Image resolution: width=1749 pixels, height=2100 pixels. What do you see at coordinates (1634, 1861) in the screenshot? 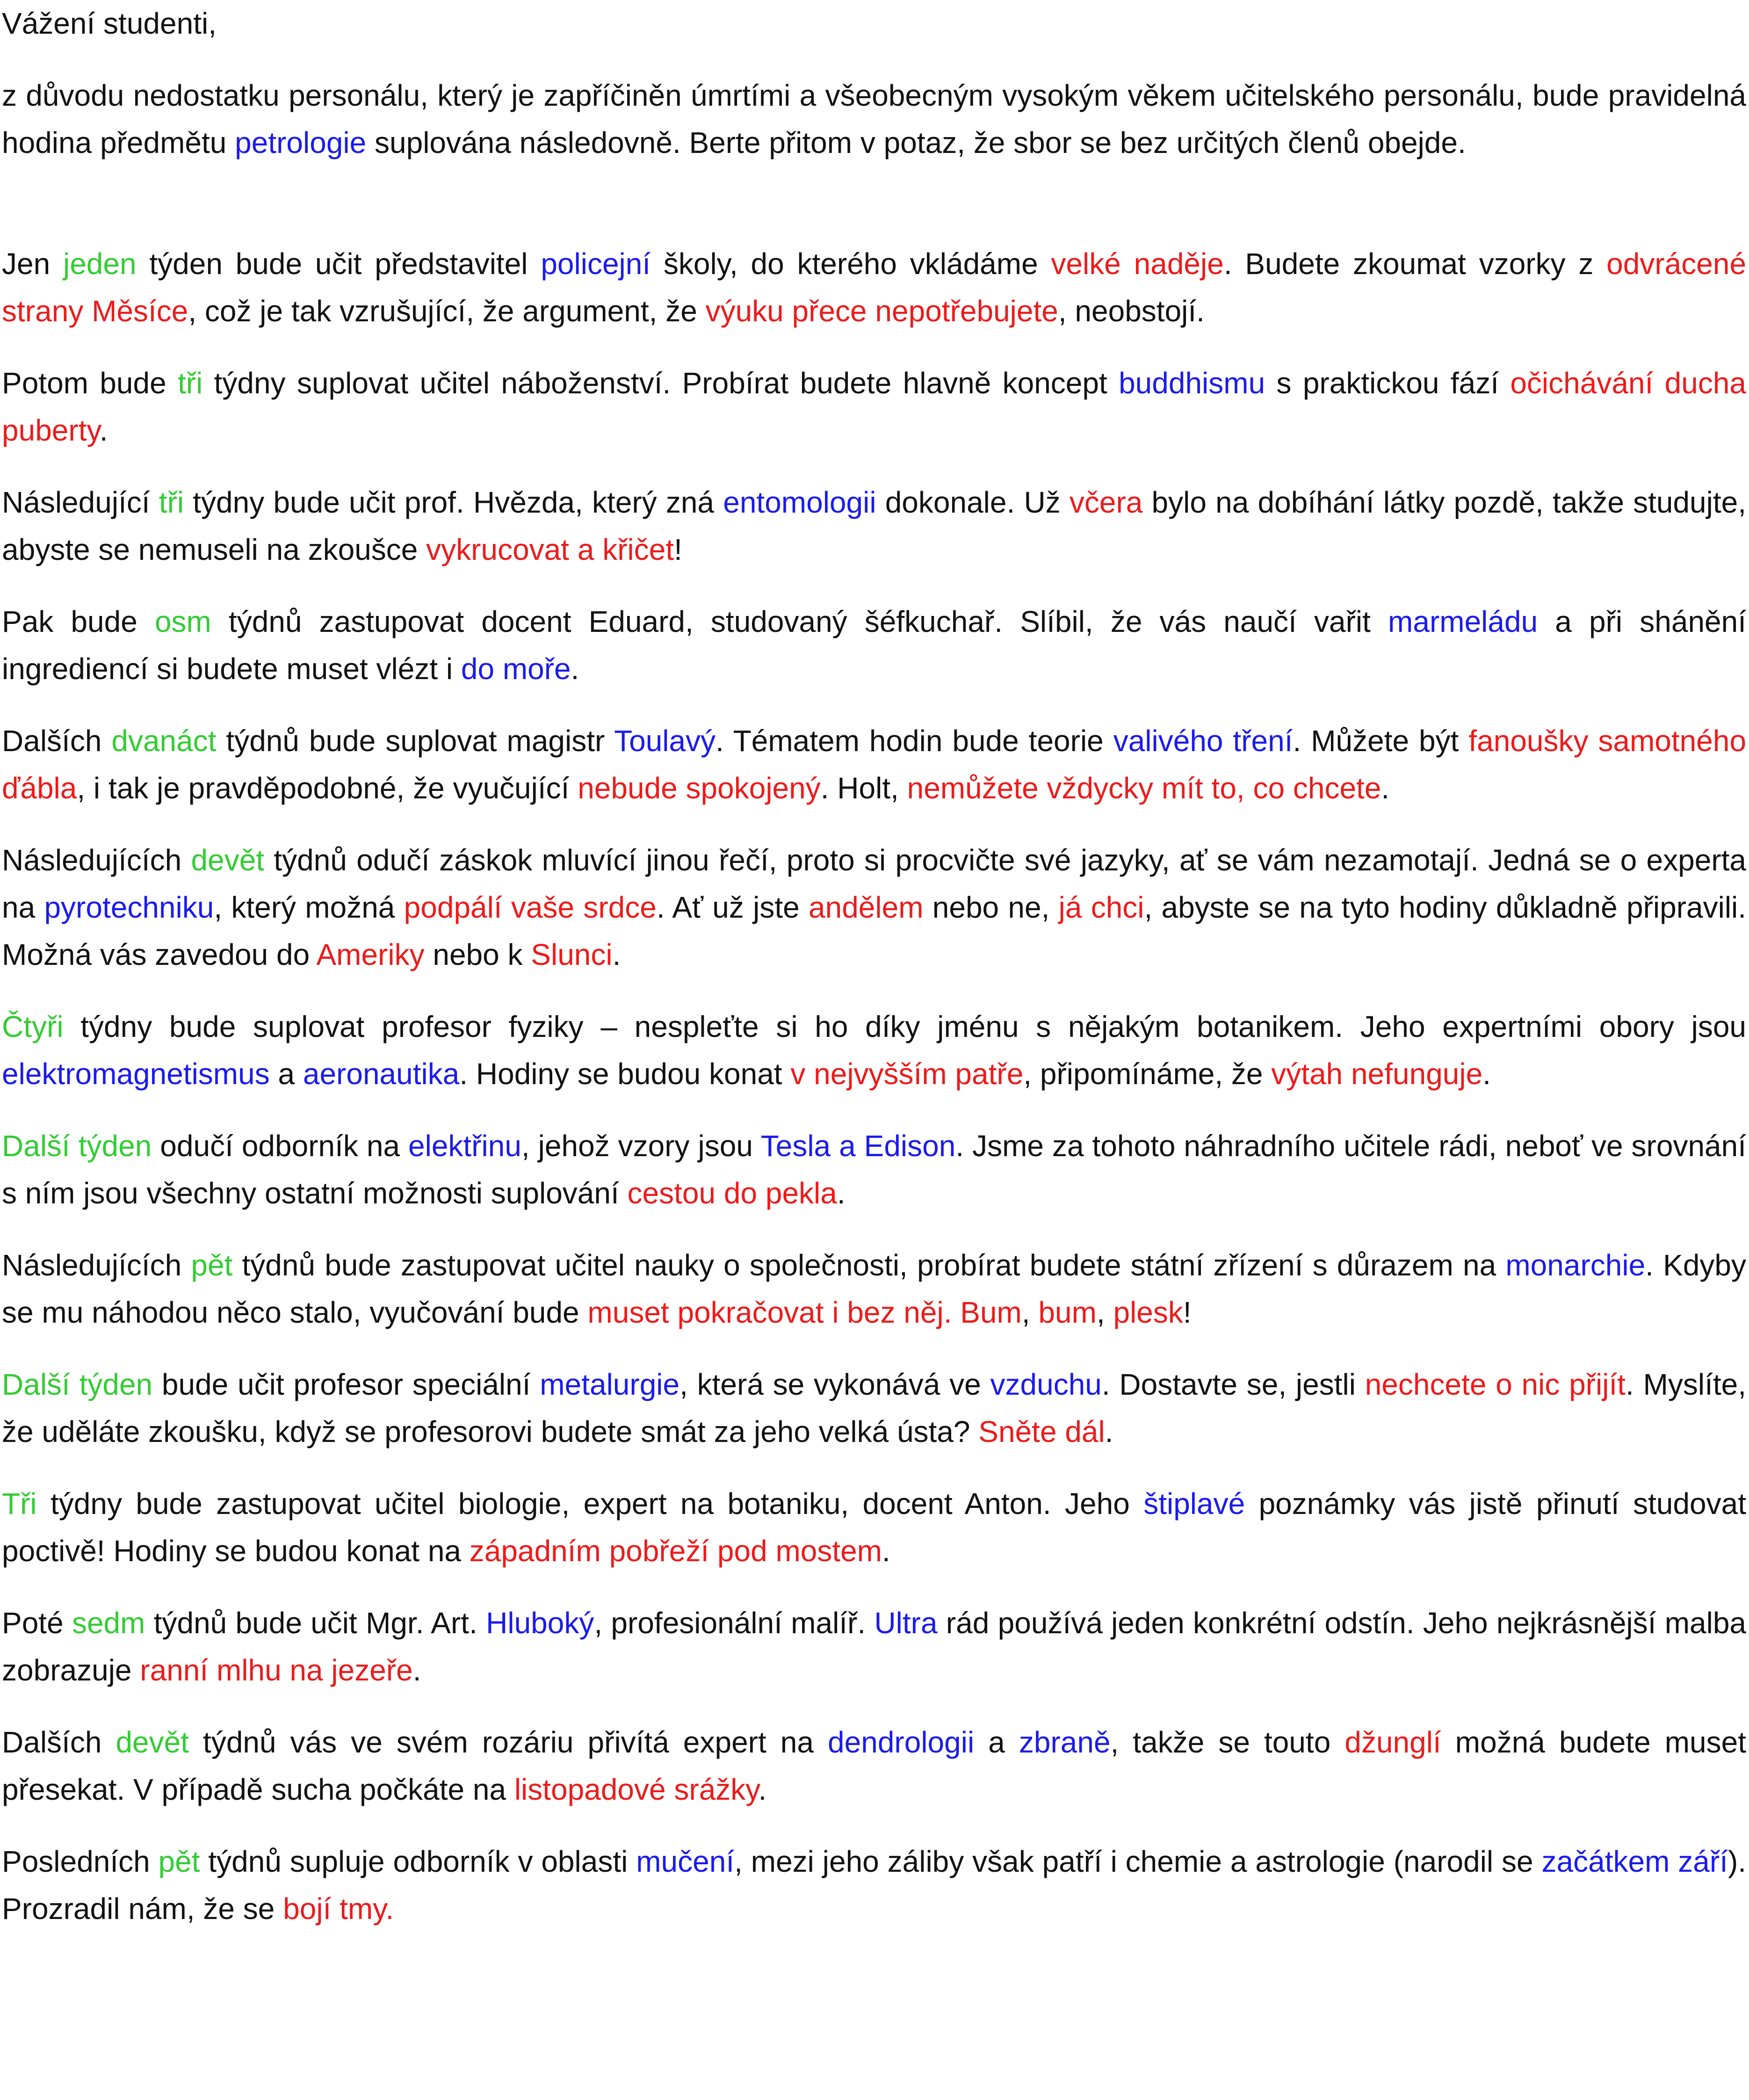
I see `highlighted-text: začátkem září` at bounding box center [1634, 1861].